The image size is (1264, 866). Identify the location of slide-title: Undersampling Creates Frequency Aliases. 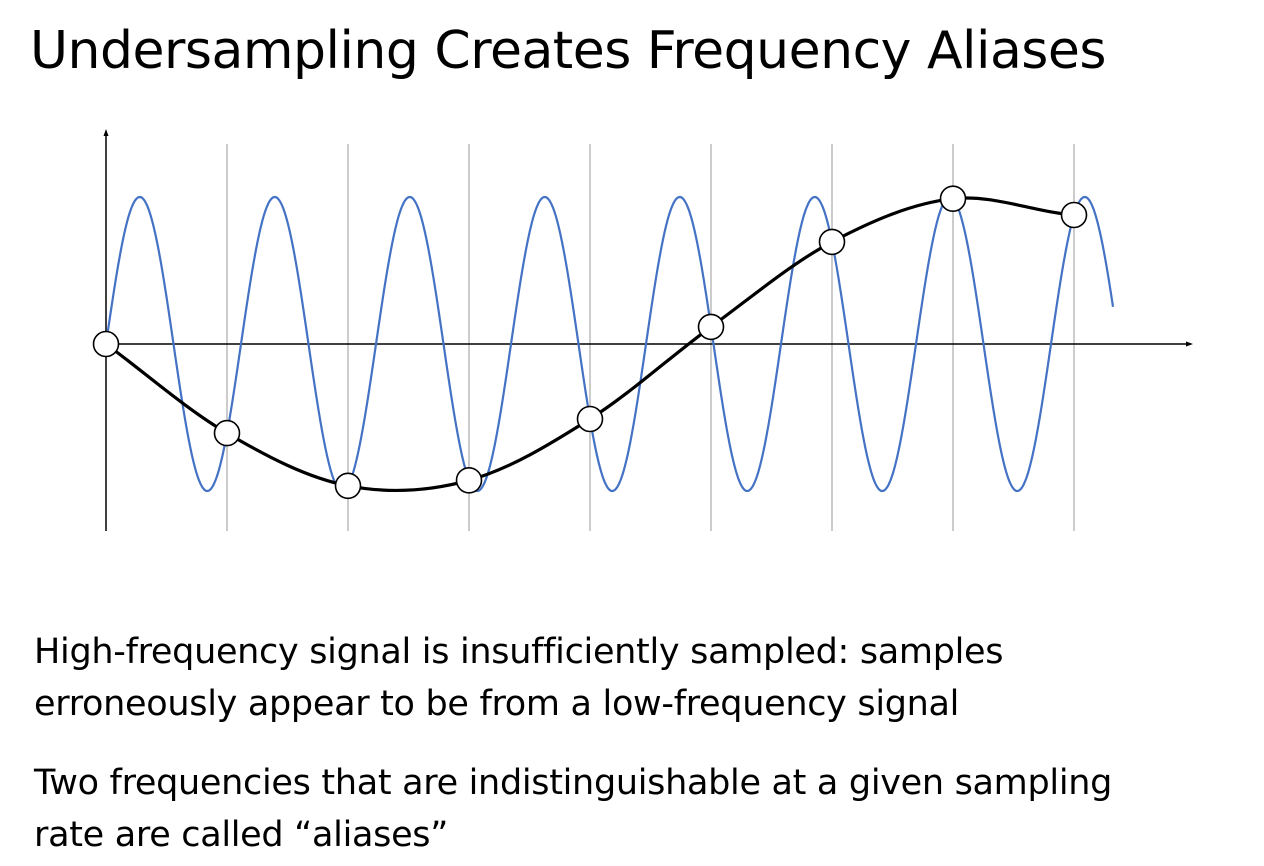
(568, 51).